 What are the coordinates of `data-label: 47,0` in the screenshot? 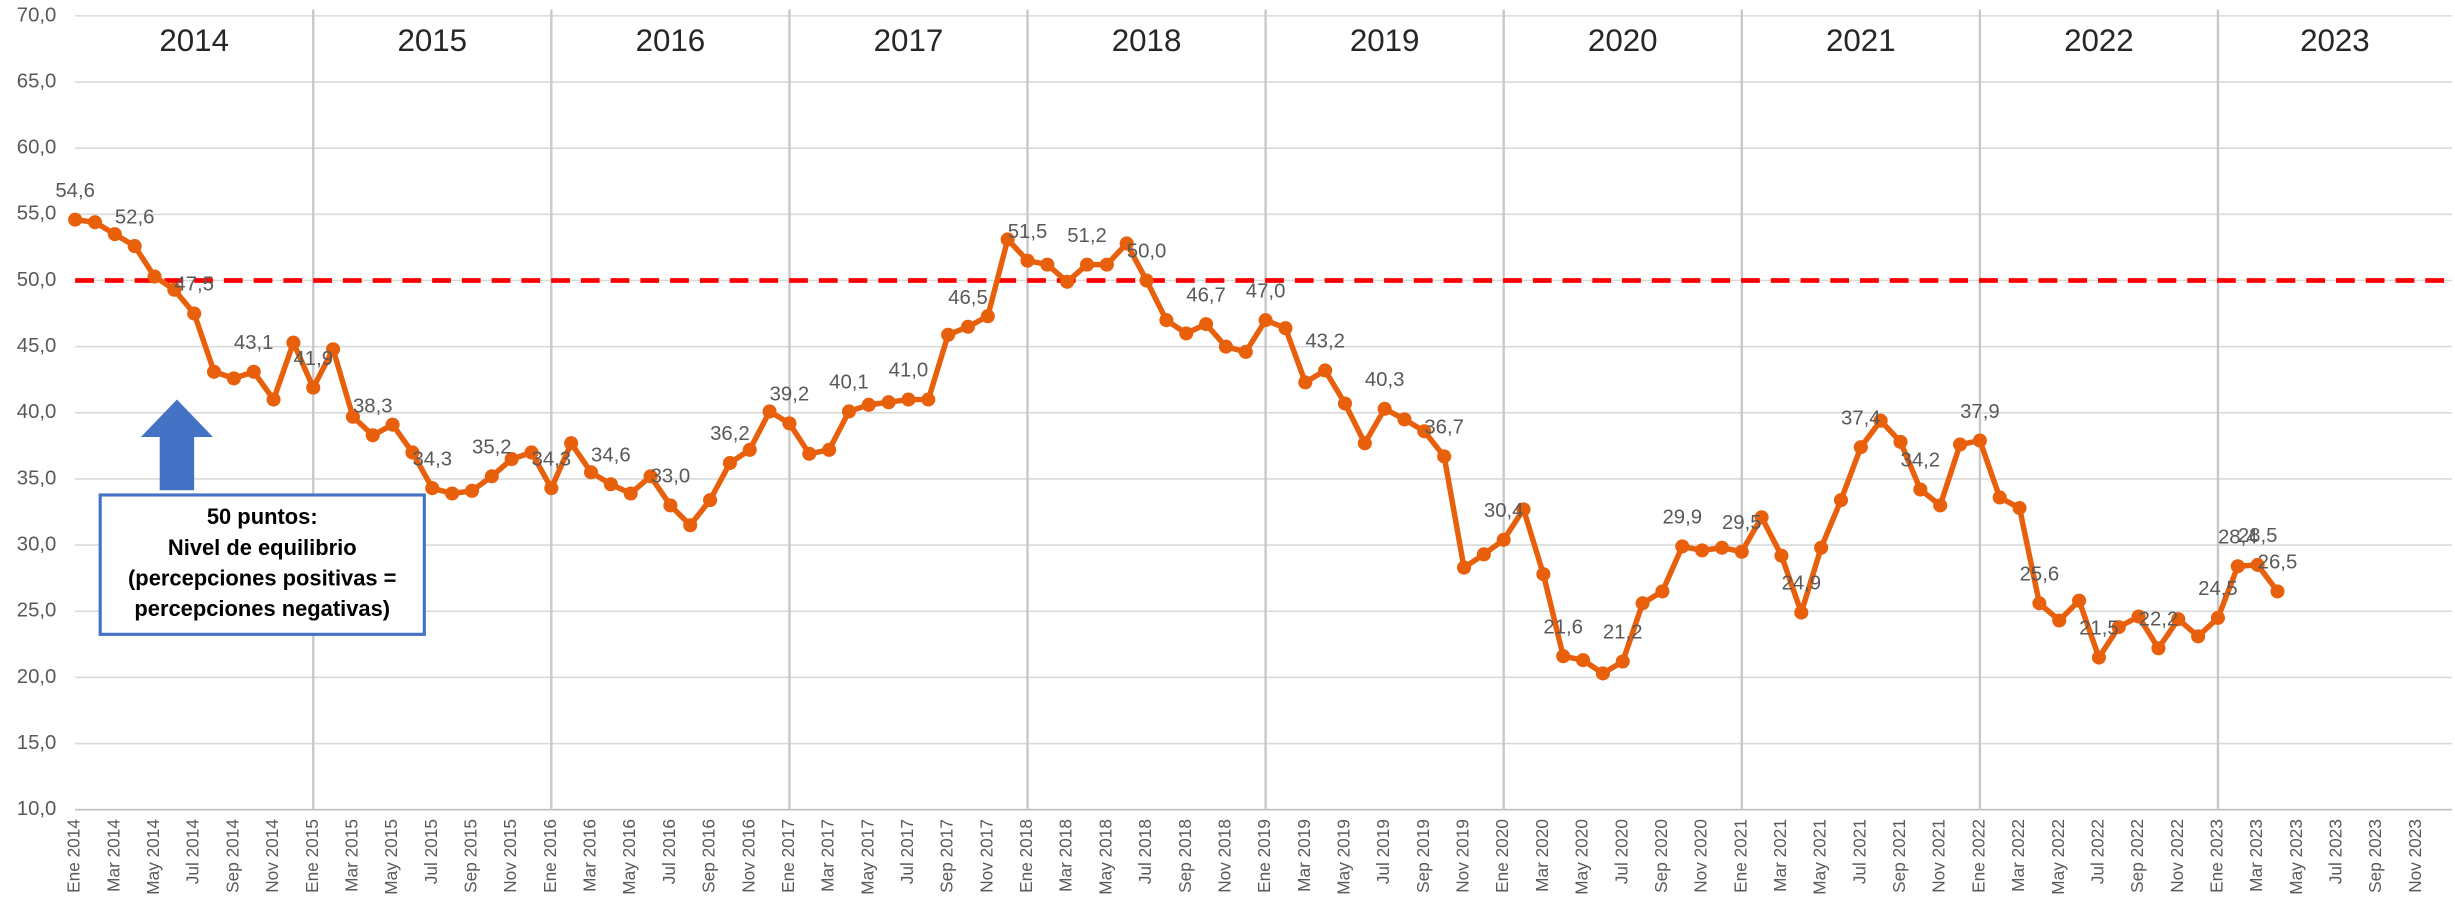 It's located at (1266, 291).